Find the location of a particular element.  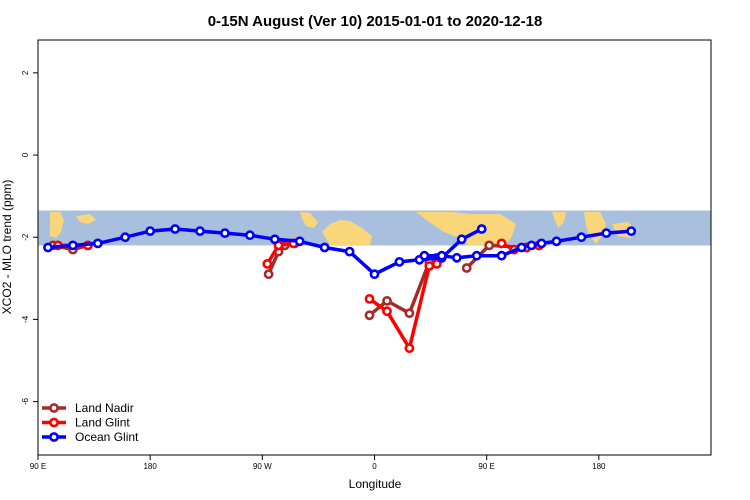

y-tick-label: -6 is located at coordinates (25, 401).